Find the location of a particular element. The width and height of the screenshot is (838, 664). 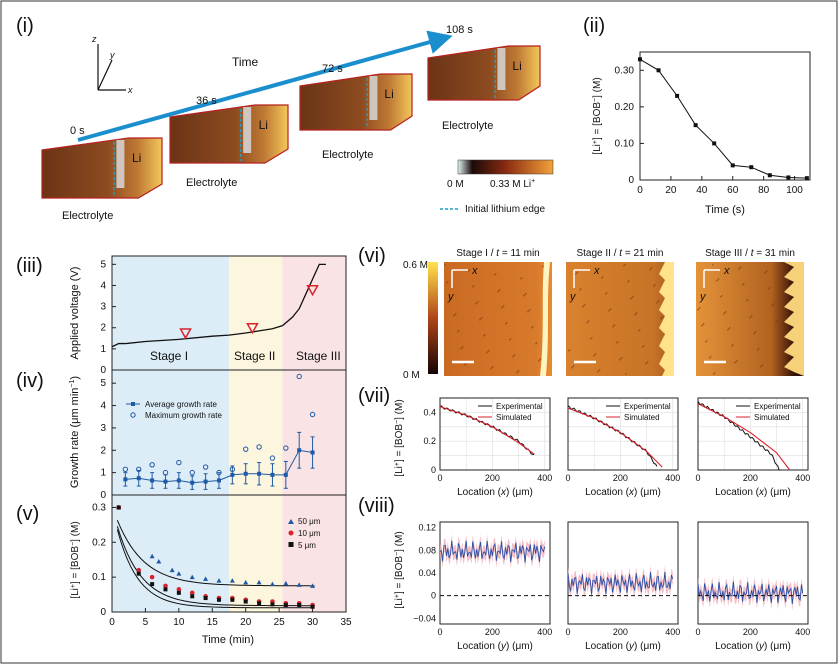

time-label: Time is located at coordinates (245, 62).